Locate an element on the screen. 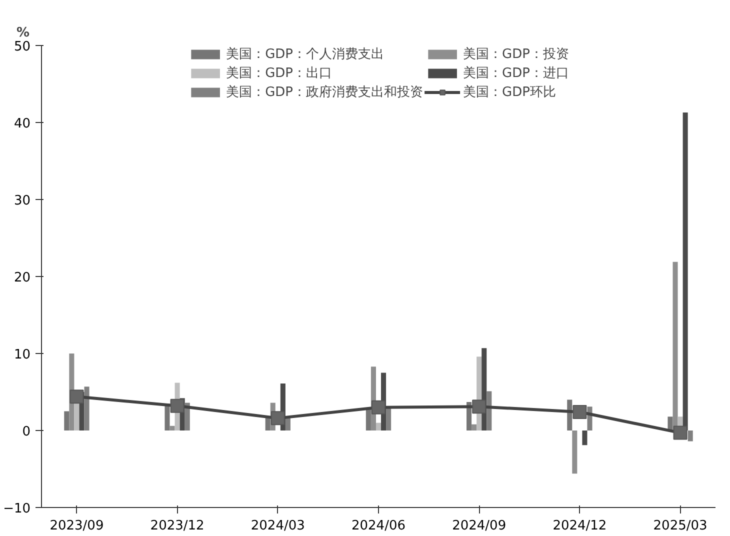 Image resolution: width=730 pixels, height=536 pixels. x-tick-label: 2024/06 is located at coordinates (378, 526).